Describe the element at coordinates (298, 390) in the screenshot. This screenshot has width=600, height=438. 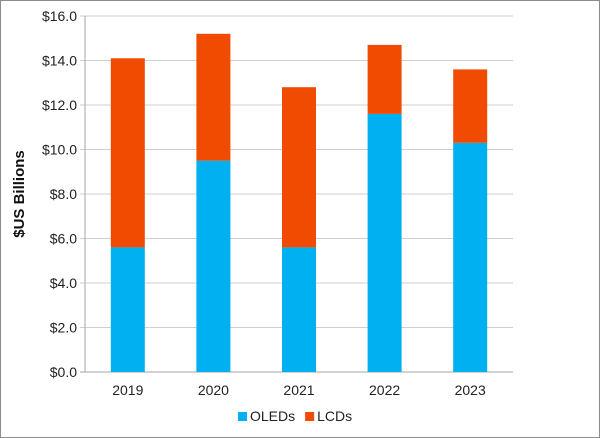
I see `x-tick-label: 2021` at that location.